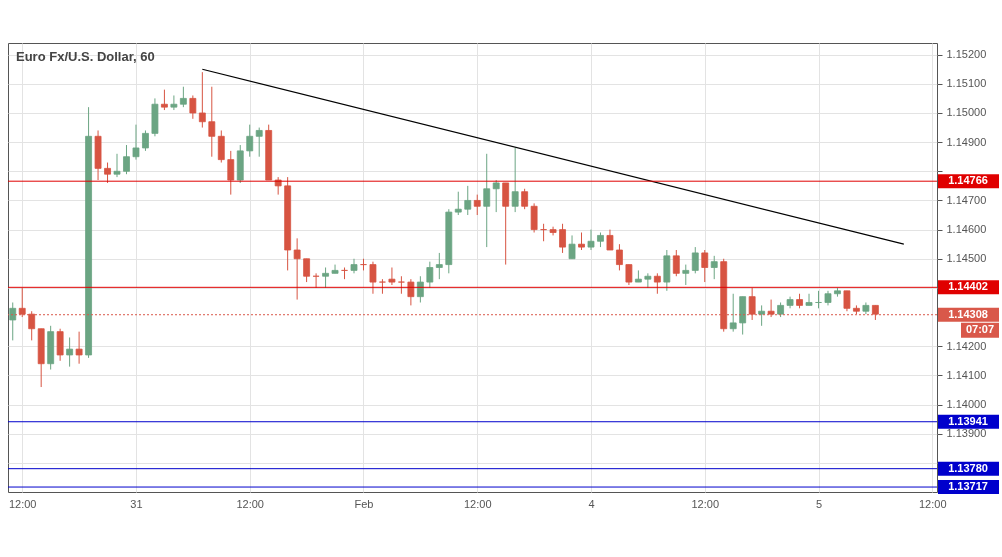  What do you see at coordinates (966, 404) in the screenshot?
I see `y-tick-label: 1.14000` at bounding box center [966, 404].